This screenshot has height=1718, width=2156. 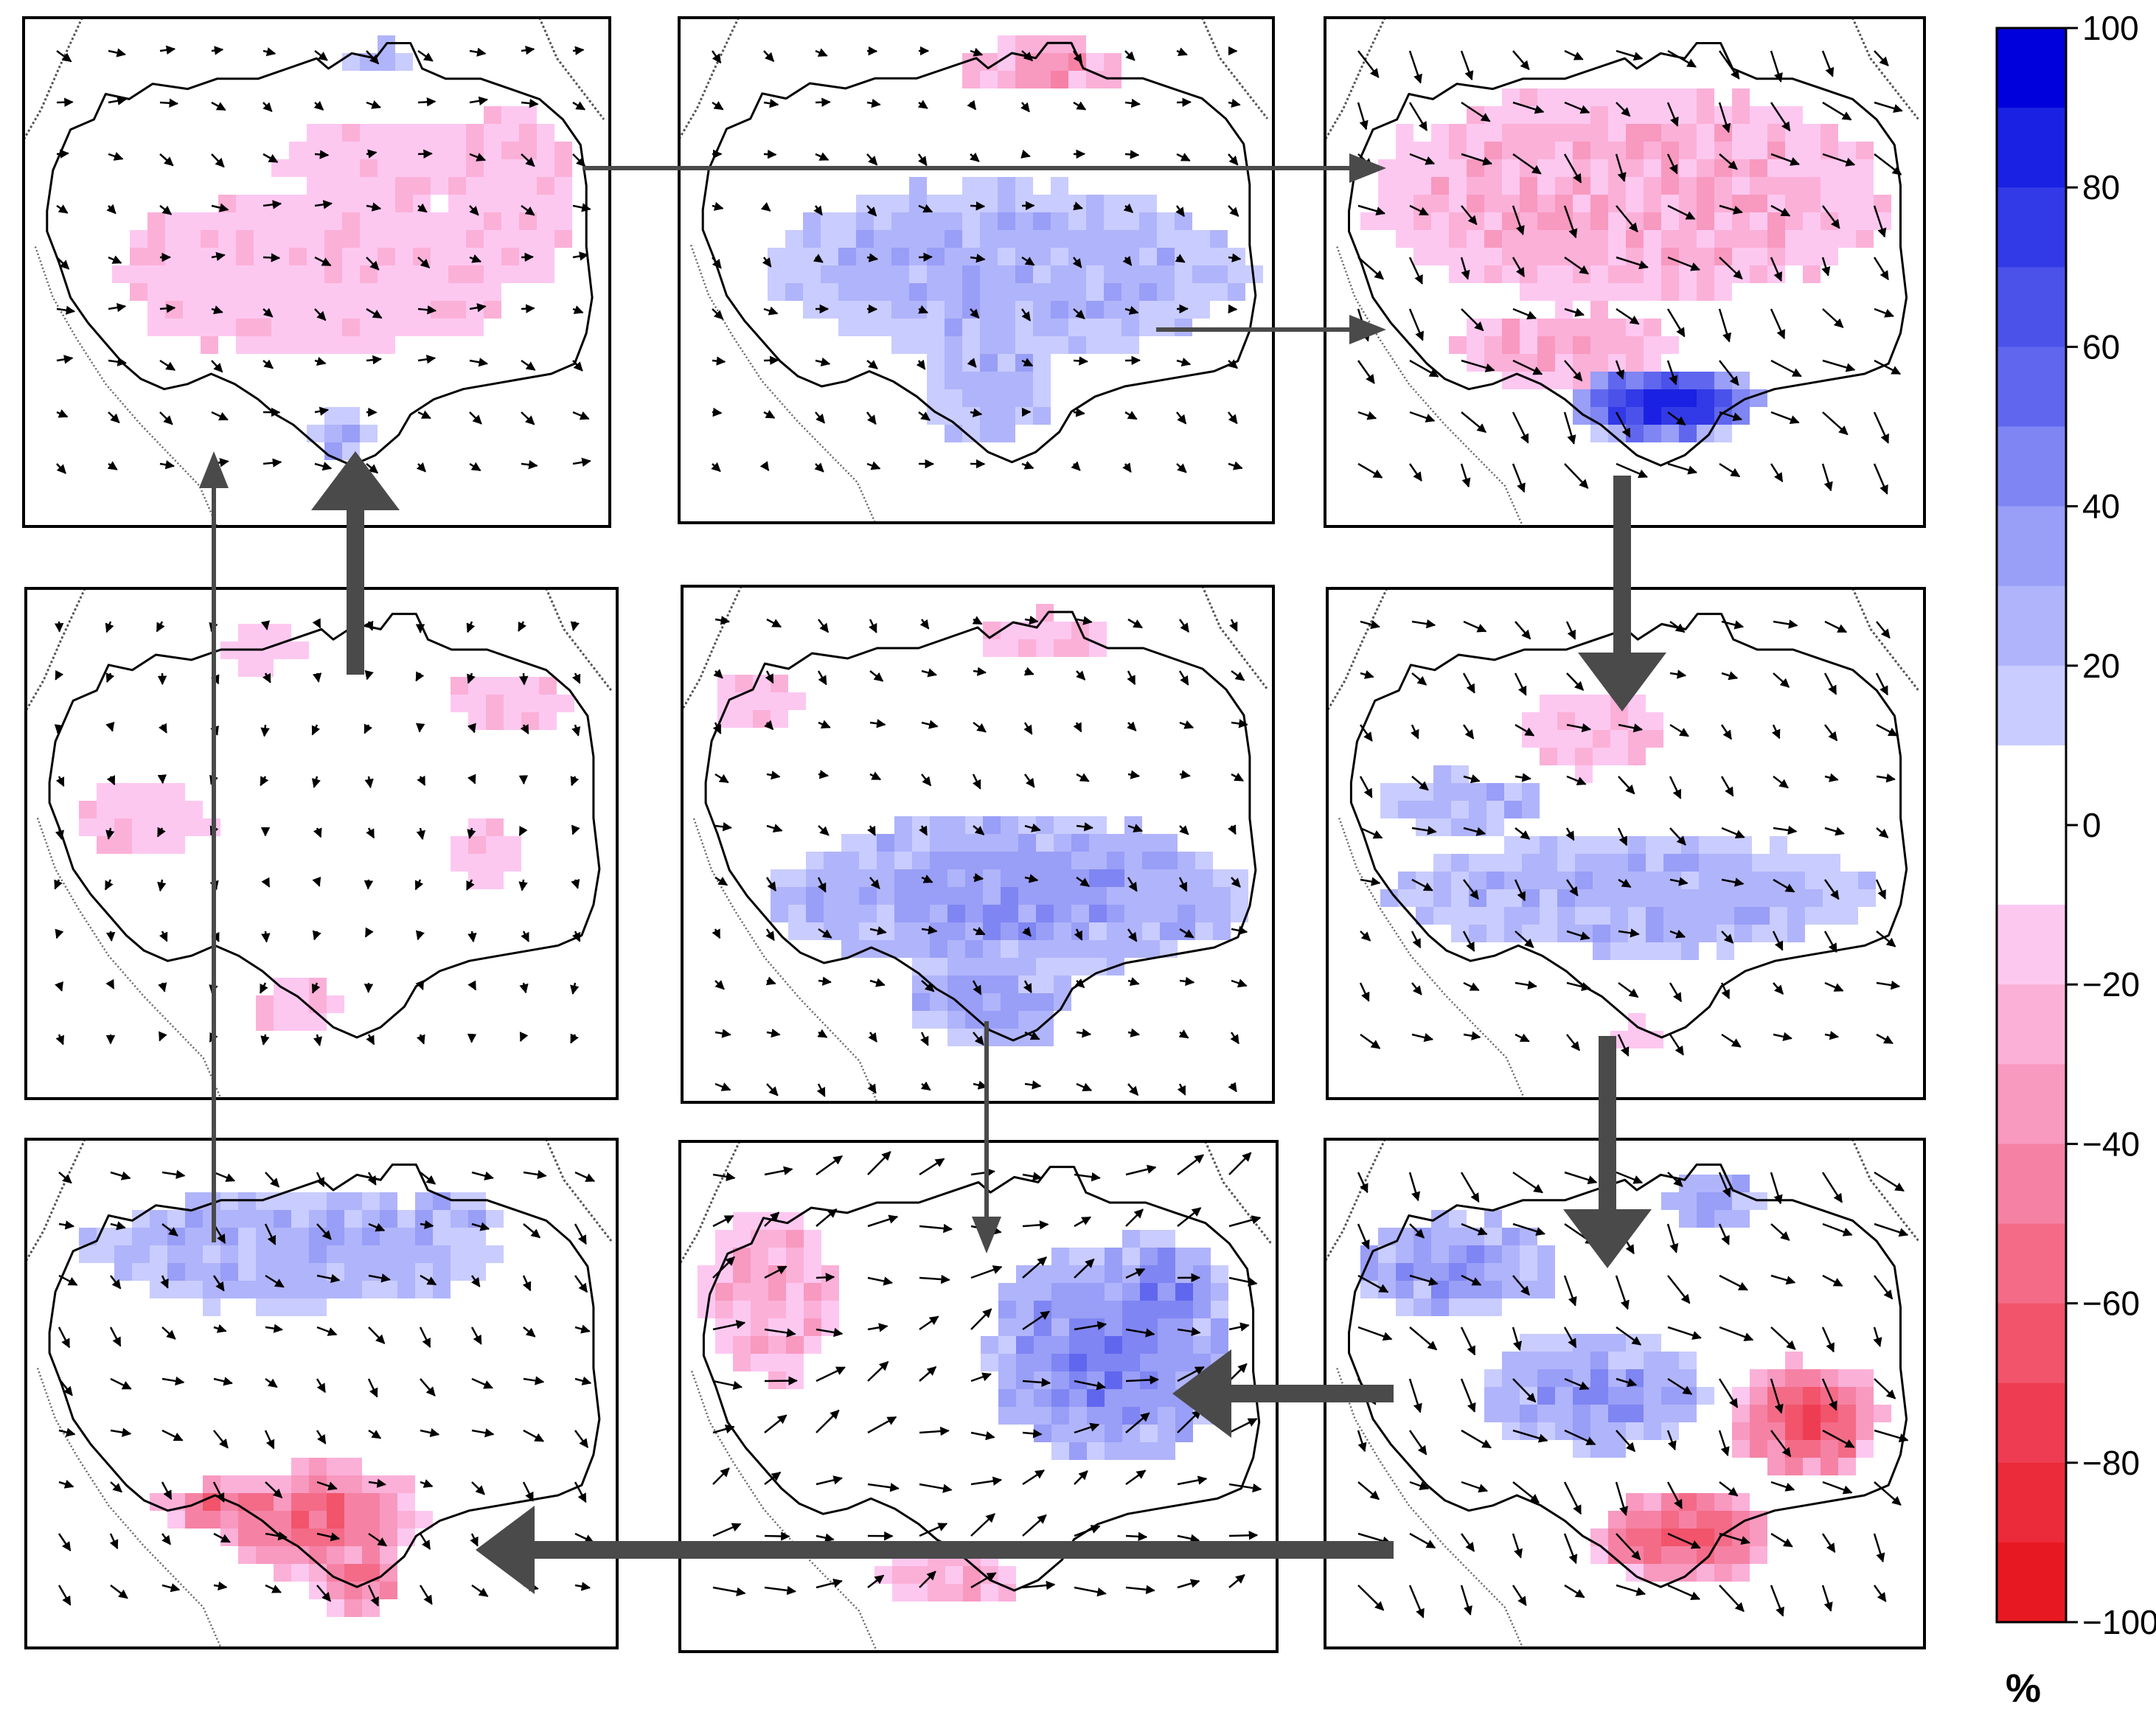 What do you see at coordinates (2031, 1024) in the screenshot?
I see `colorbar-block` at bounding box center [2031, 1024].